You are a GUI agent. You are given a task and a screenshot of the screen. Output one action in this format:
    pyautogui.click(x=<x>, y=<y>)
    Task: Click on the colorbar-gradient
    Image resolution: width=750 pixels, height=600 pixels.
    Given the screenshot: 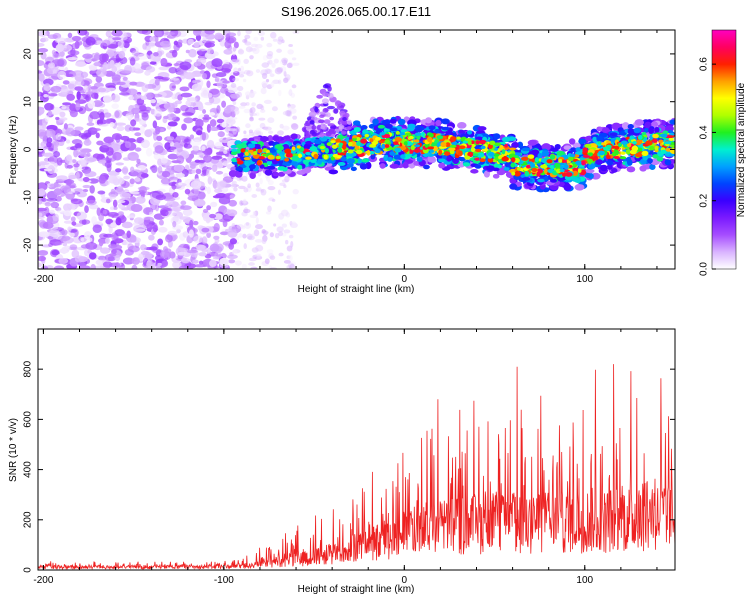 What is the action you would take?
    pyautogui.click(x=724, y=149)
    